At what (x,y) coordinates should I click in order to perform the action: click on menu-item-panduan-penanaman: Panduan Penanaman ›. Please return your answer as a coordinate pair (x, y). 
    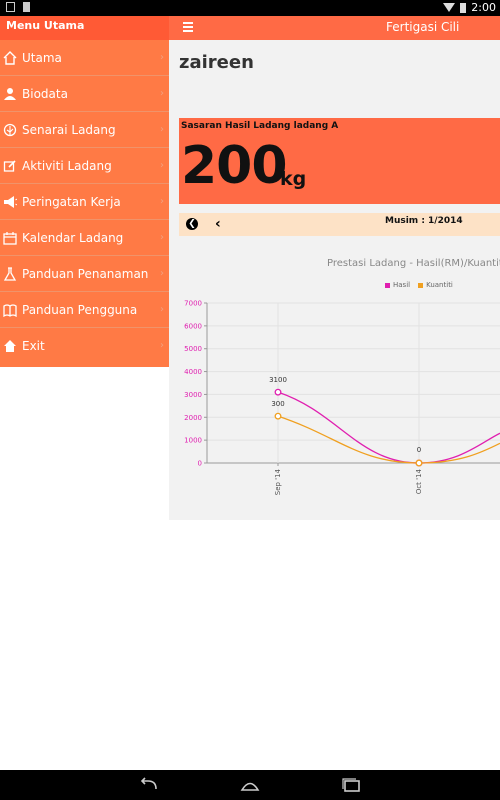
    Looking at the image, I should click on (84, 274).